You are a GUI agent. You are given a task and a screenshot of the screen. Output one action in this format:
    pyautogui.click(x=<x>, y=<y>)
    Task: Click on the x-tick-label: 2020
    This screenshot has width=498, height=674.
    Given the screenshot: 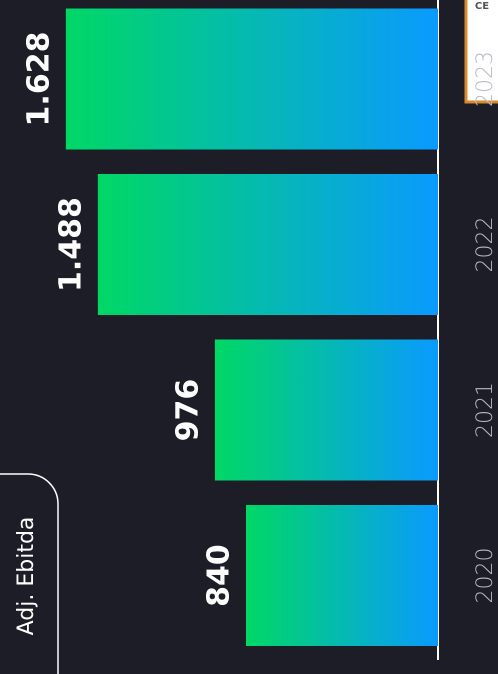 What is the action you would take?
    pyautogui.click(x=485, y=576)
    